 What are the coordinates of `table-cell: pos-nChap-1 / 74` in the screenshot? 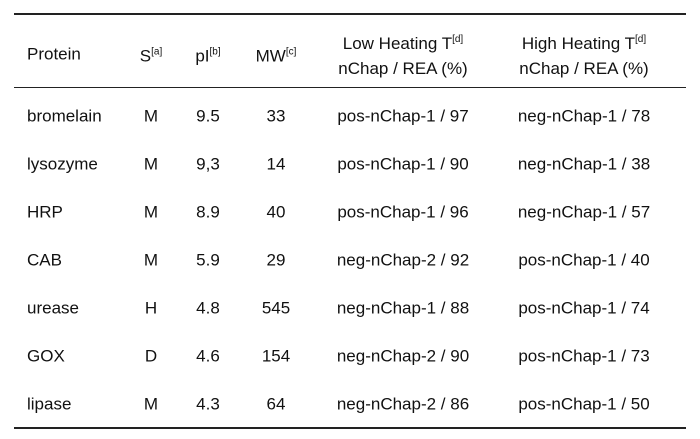 It's located at (584, 308).